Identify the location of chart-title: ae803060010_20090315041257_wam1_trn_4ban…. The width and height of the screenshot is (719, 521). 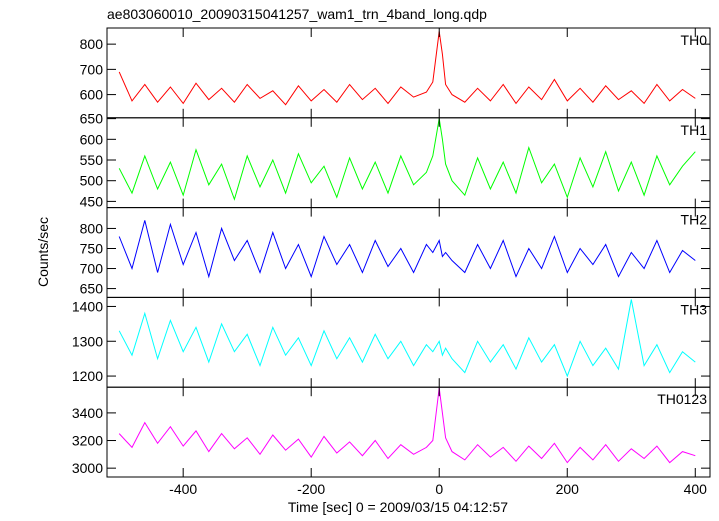
(297, 14).